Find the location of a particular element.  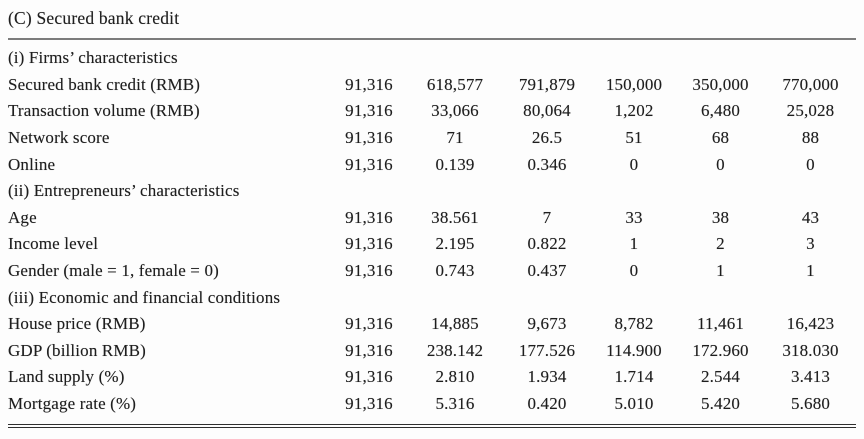

section-header-row: (i) Firms’ characteristics is located at coordinates (432, 58).